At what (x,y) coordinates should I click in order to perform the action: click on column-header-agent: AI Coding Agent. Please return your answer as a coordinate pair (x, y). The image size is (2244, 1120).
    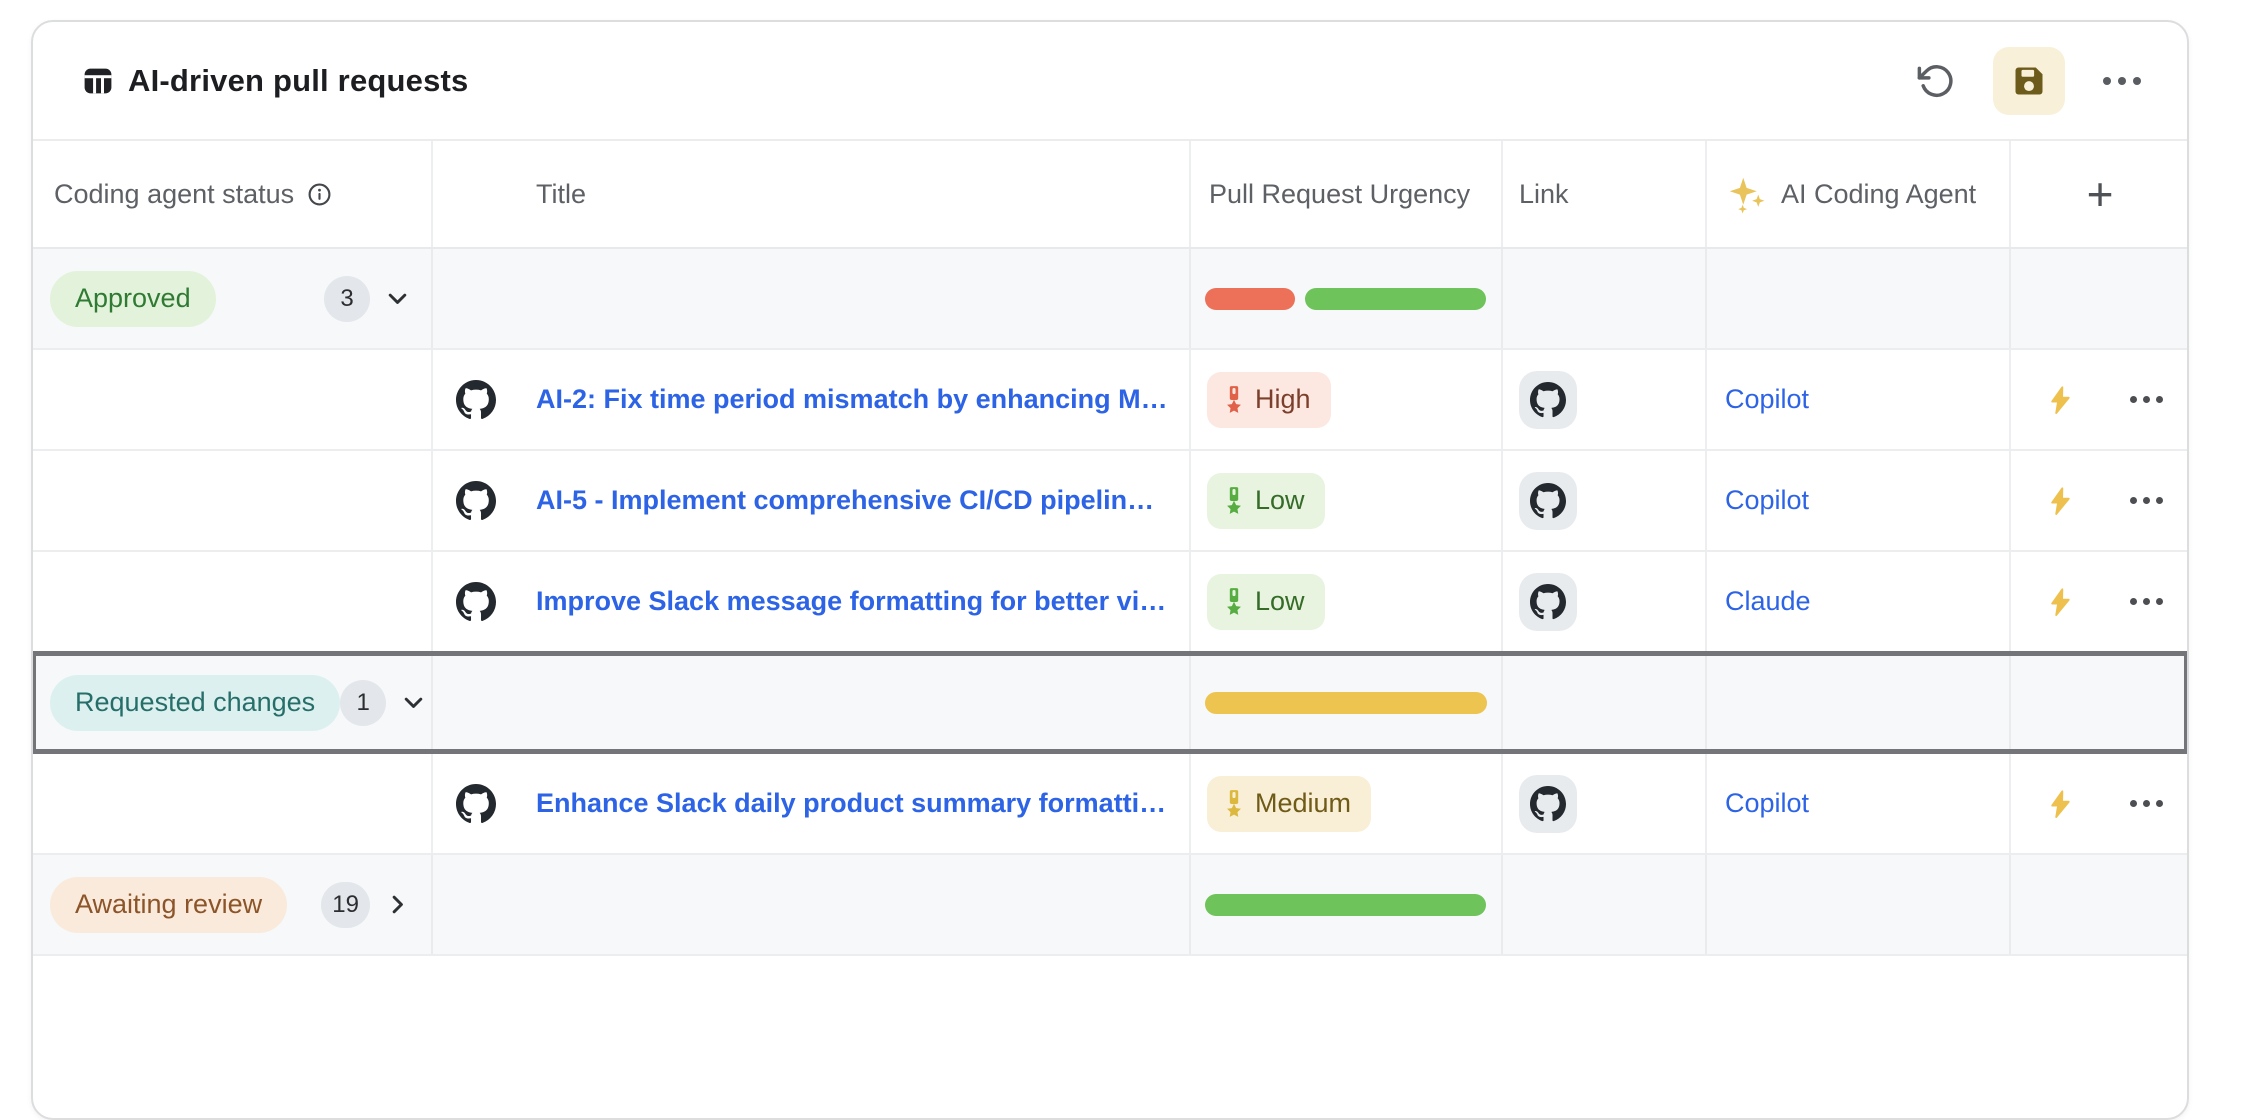
    Looking at the image, I should click on (1859, 194).